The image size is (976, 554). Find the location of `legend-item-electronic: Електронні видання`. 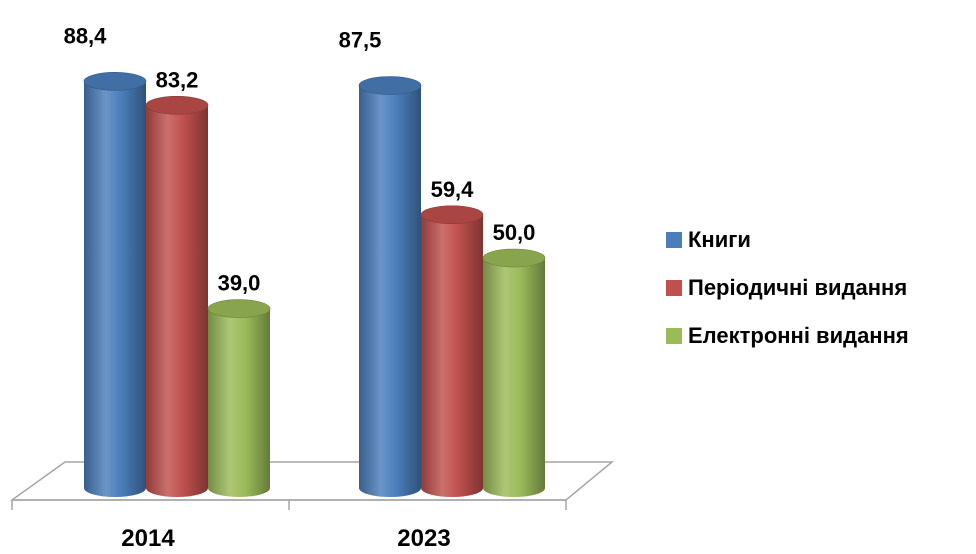

legend-item-electronic: Електронні видання is located at coordinates (787, 336).